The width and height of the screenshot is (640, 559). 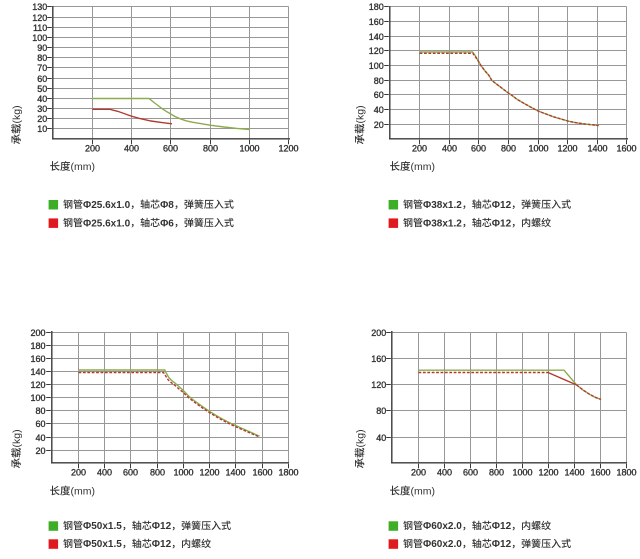 What do you see at coordinates (39, 7) in the screenshot?
I see `svg-text: 130` at bounding box center [39, 7].